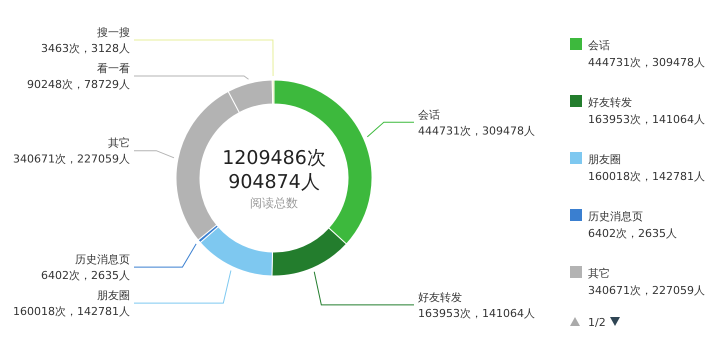 The height and width of the screenshot is (348, 720). What do you see at coordinates (85, 49) in the screenshot?
I see `data-label: 3463次，3128人` at bounding box center [85, 49].